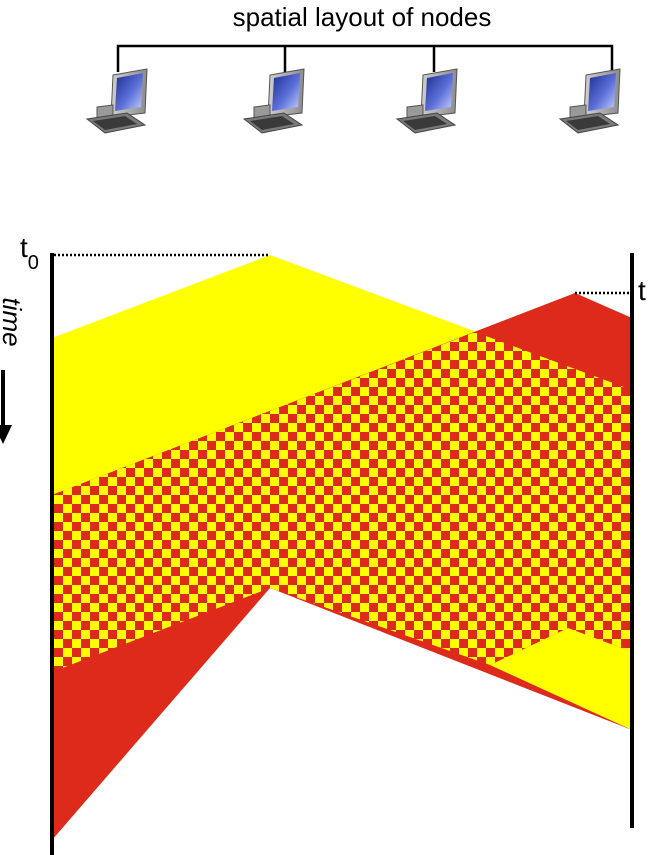  I want to click on layout-title: spatial layout of nodes, so click(362, 17).